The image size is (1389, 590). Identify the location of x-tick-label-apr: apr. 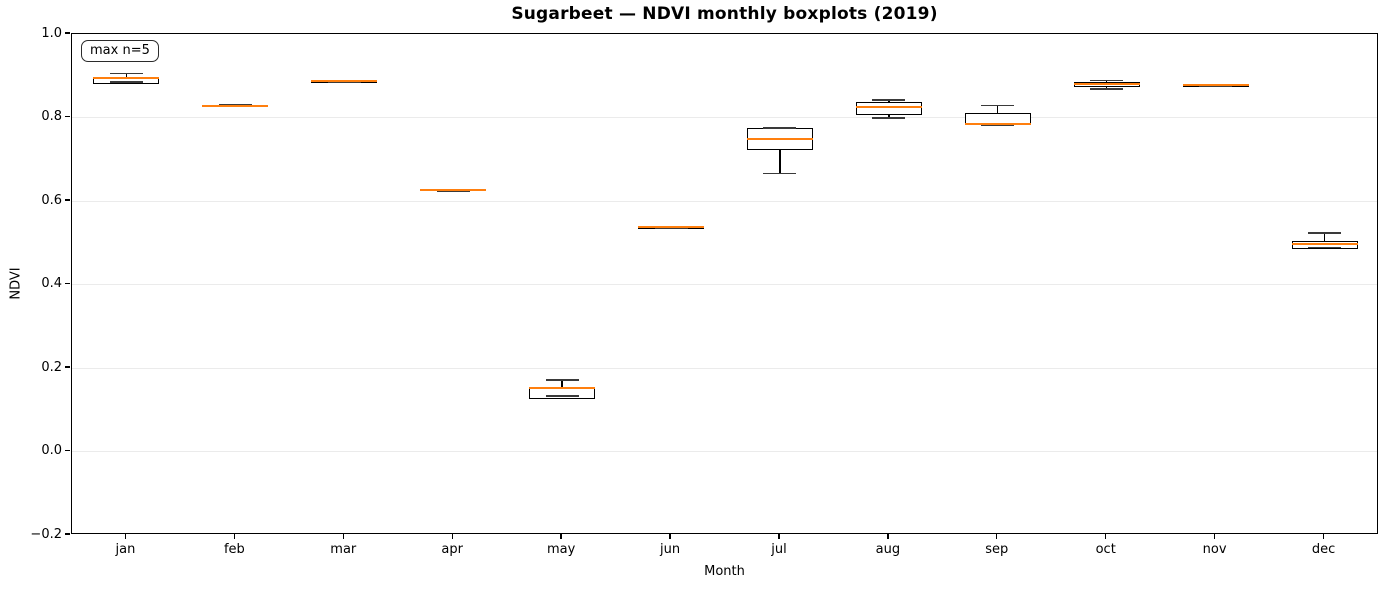
(452, 549).